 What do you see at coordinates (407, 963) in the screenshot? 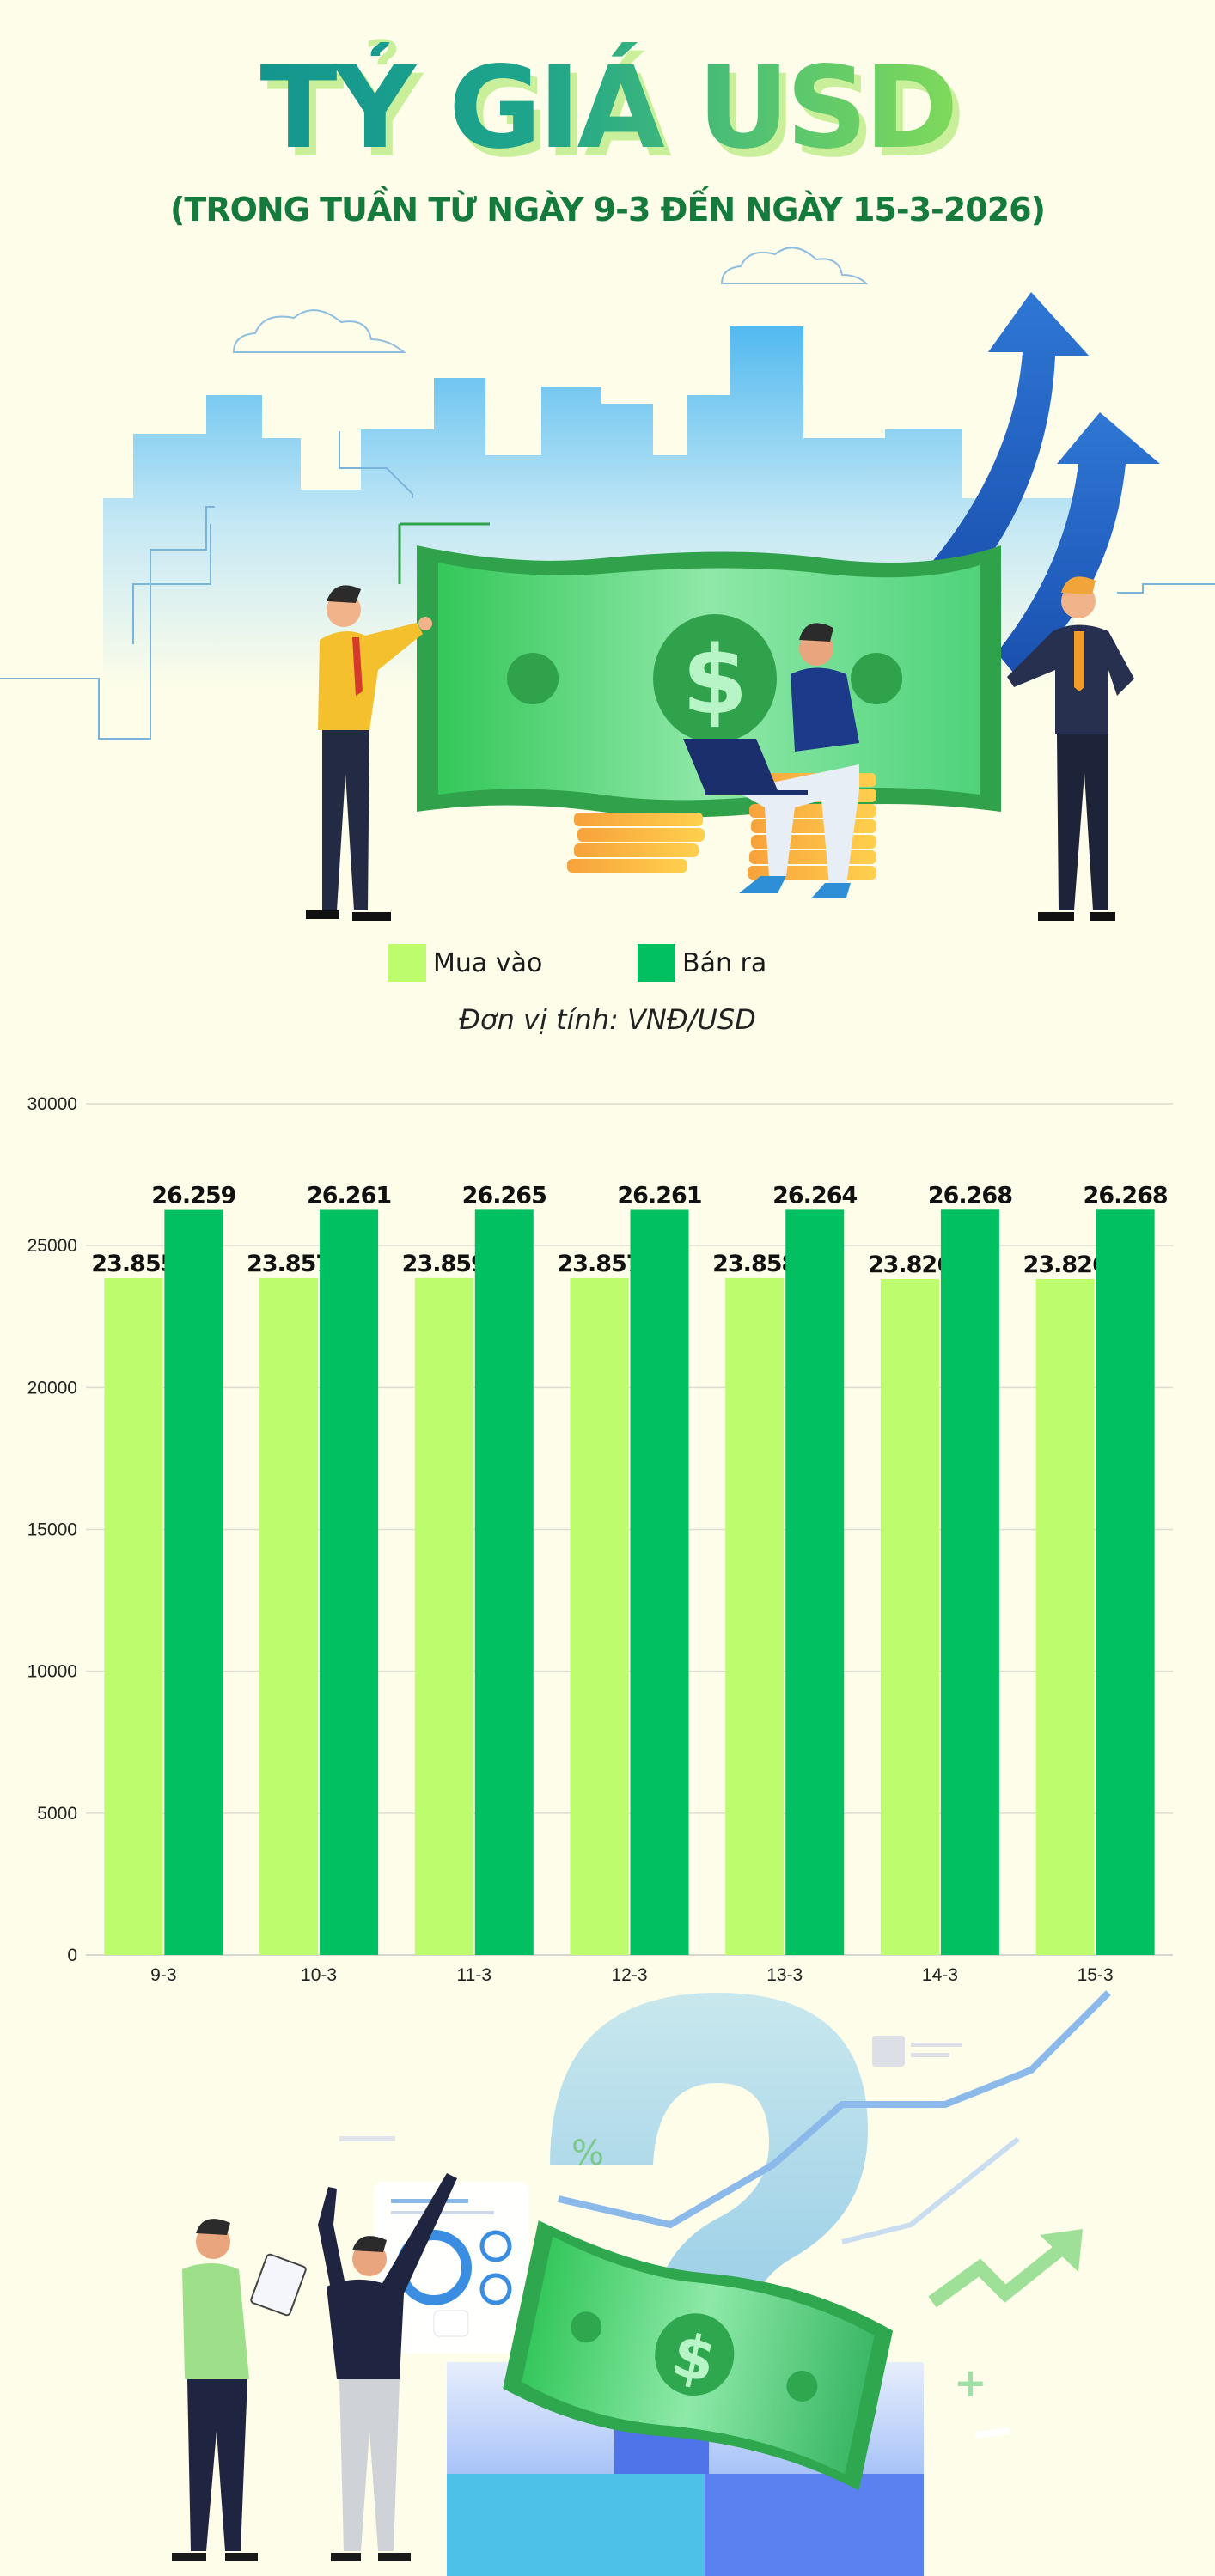
I see `legend-swatch-buy` at bounding box center [407, 963].